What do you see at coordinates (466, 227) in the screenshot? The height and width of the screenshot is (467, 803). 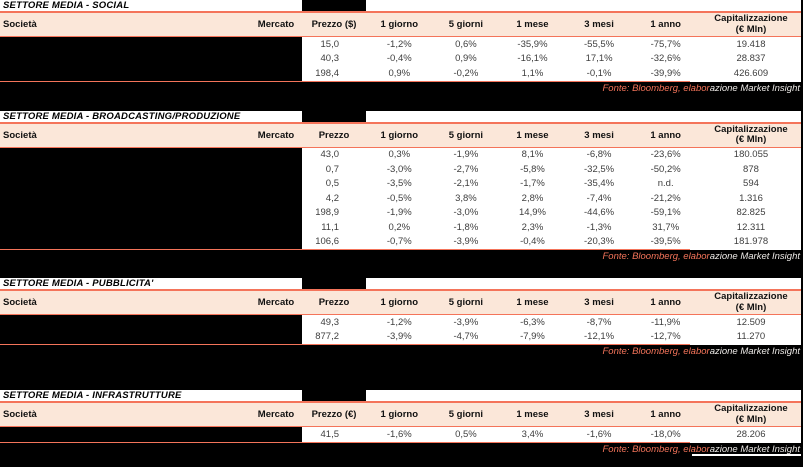 I see `cell-5-giorni: -1,8%` at bounding box center [466, 227].